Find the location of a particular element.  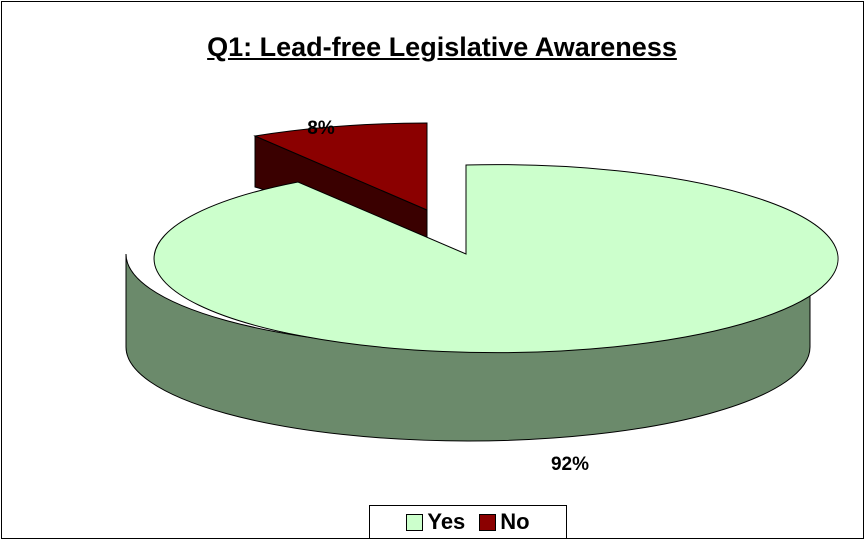

legend-label-yes: Yes is located at coordinates (446, 521).